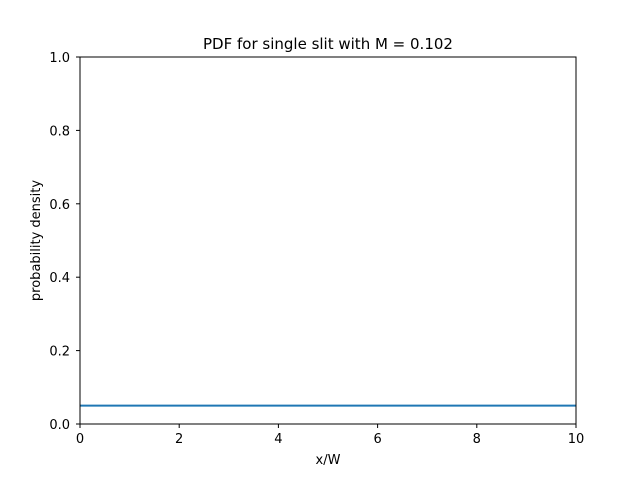  Describe the element at coordinates (59, 58) in the screenshot. I see `y-tick-label: 1.0` at that location.